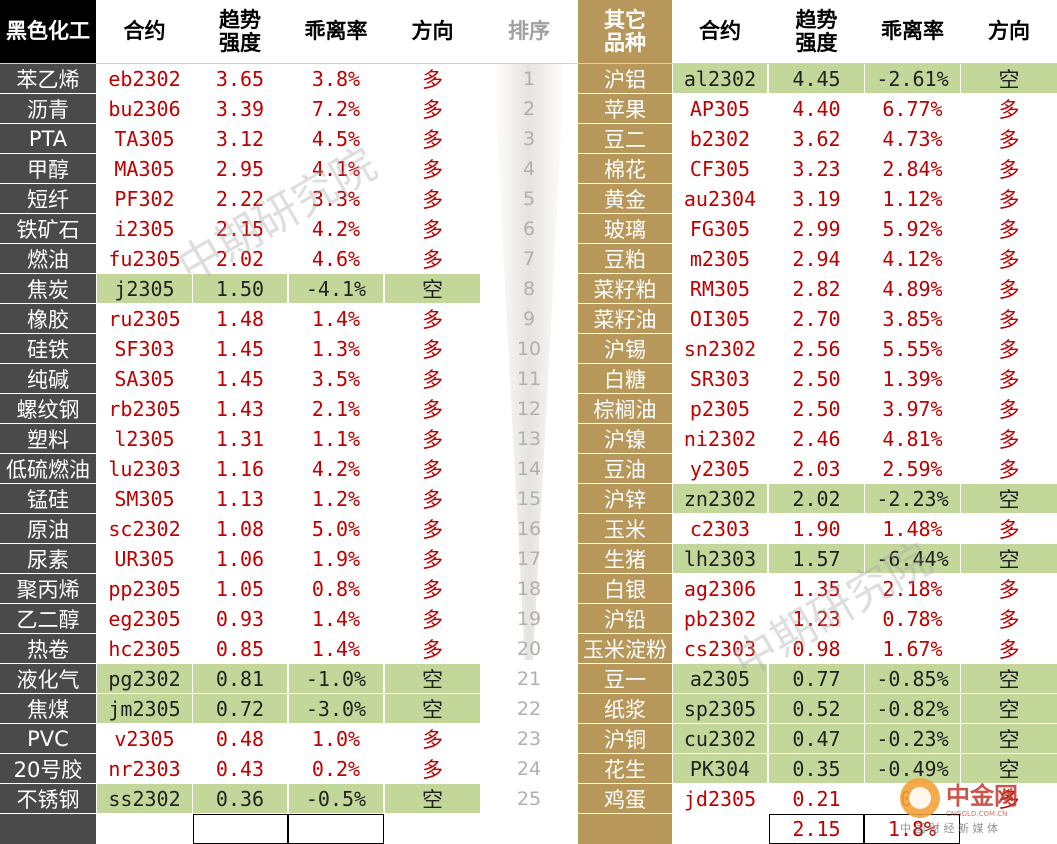  Describe the element at coordinates (912, 228) in the screenshot. I see `right-row-deviation: 5.92%` at that location.